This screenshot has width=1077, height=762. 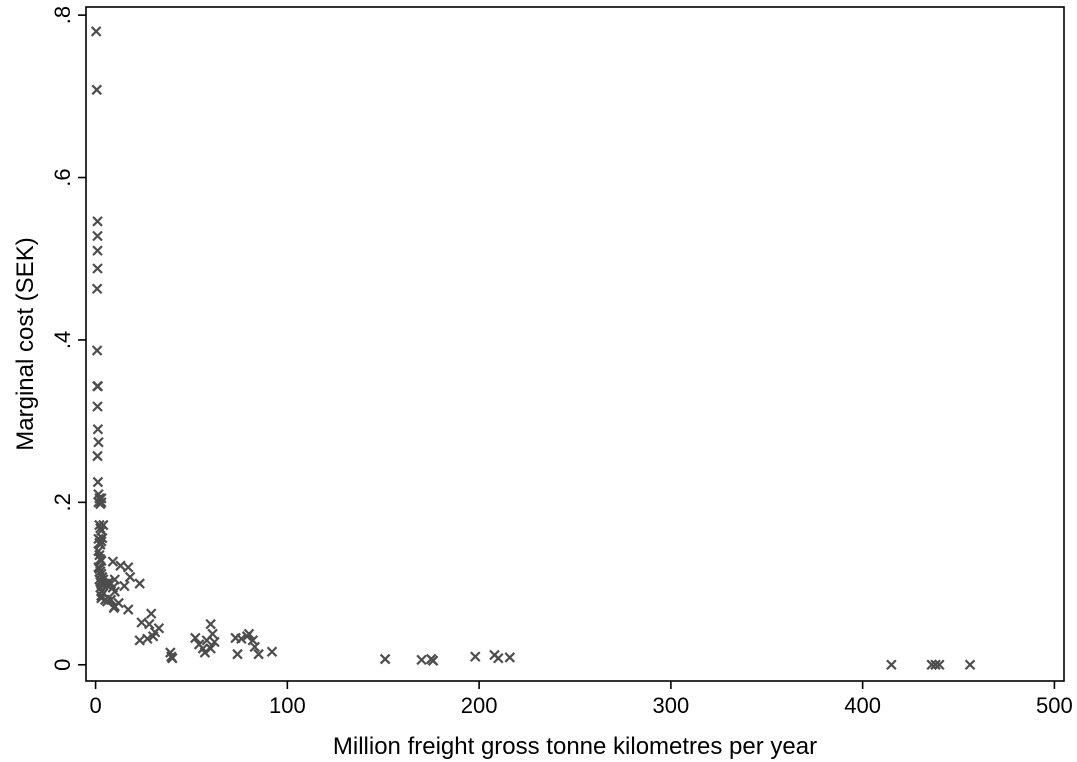 What do you see at coordinates (62, 340) in the screenshot?
I see `y-tick-label: .4` at bounding box center [62, 340].